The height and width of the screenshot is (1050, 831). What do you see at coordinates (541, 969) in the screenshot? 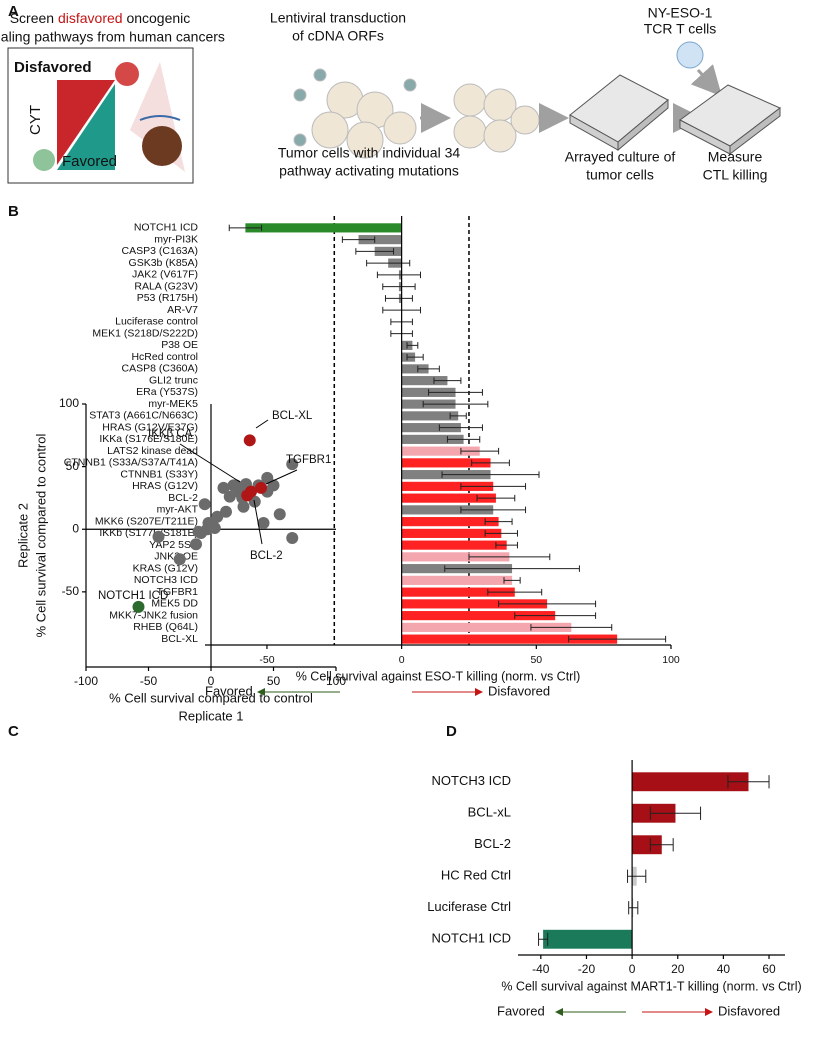
I see `x-tick-label: -40` at bounding box center [541, 969].